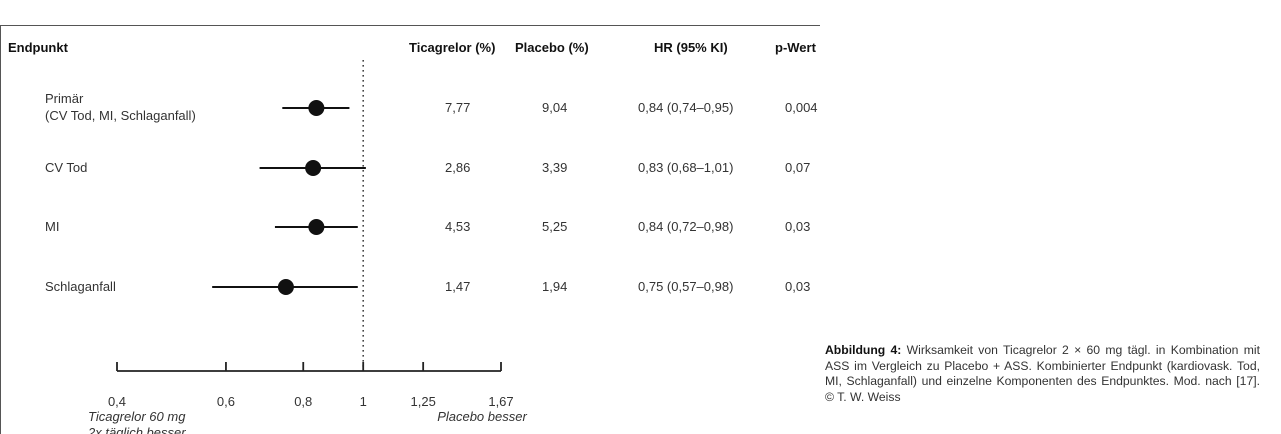 Image resolution: width=1281 pixels, height=434 pixels. What do you see at coordinates (552, 47) in the screenshot?
I see `header-placebo: Placebo (%)` at bounding box center [552, 47].